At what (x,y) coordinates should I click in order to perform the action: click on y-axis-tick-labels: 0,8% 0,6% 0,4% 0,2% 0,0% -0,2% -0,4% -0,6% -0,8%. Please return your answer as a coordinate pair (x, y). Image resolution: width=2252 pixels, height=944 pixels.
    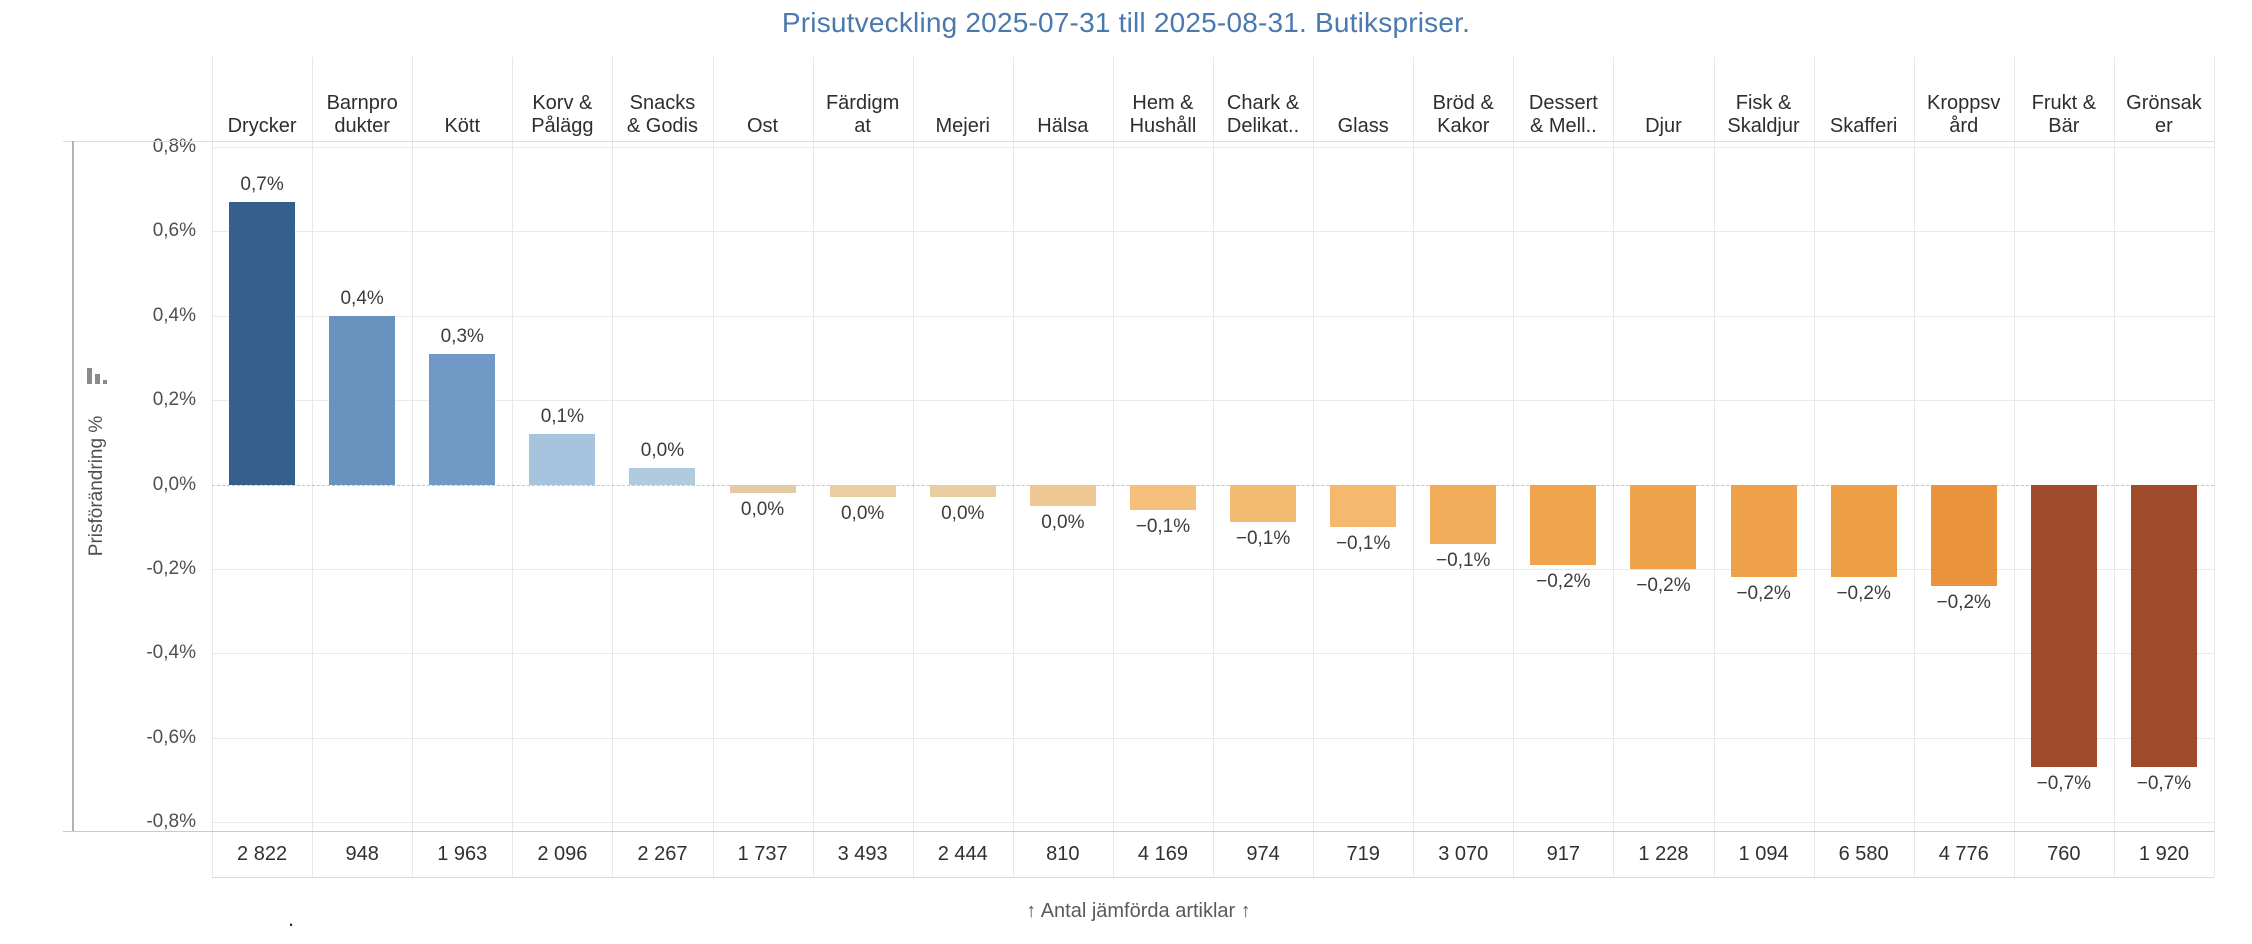
    Looking at the image, I should click on (133, 472).